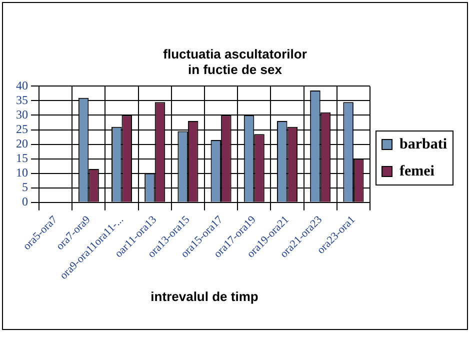 This screenshot has height=342, width=472. I want to click on y-tick-label: 20, so click(22, 143).